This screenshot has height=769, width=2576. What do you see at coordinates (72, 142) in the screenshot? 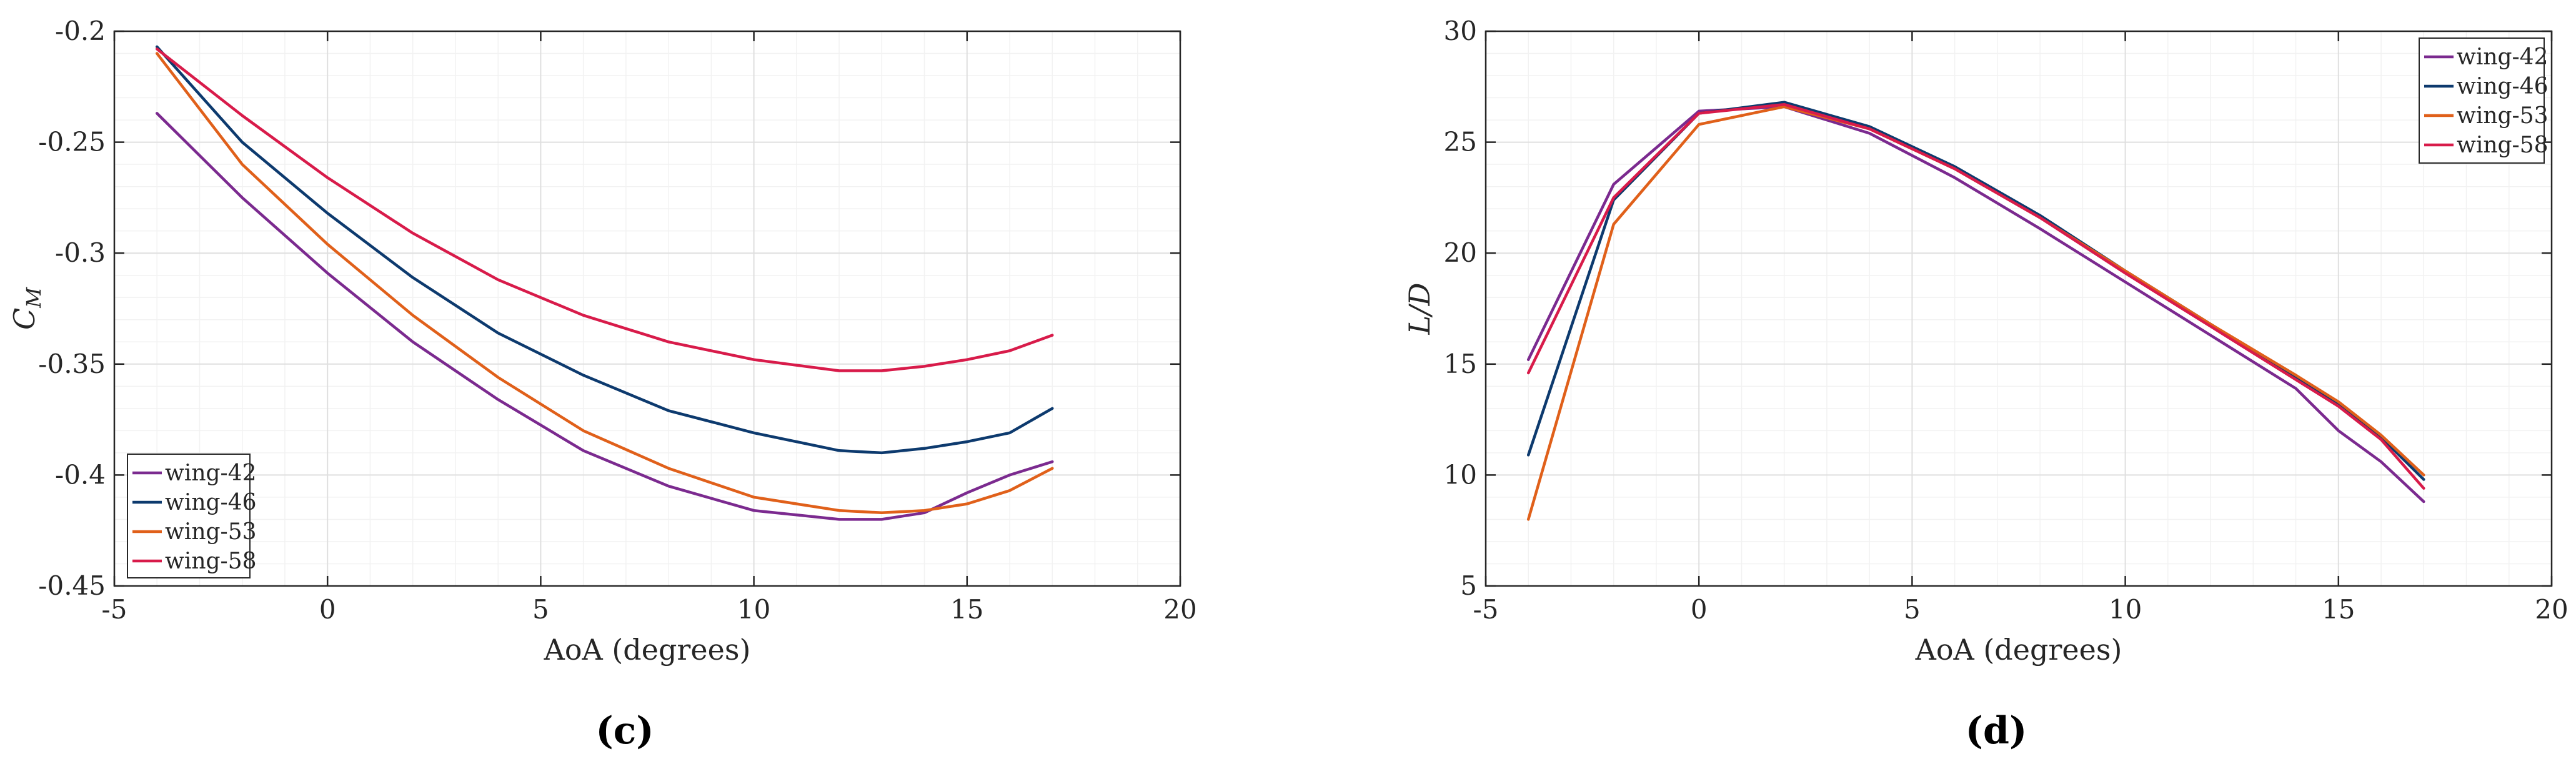
I see `y-tick-label: -0.25` at bounding box center [72, 142].